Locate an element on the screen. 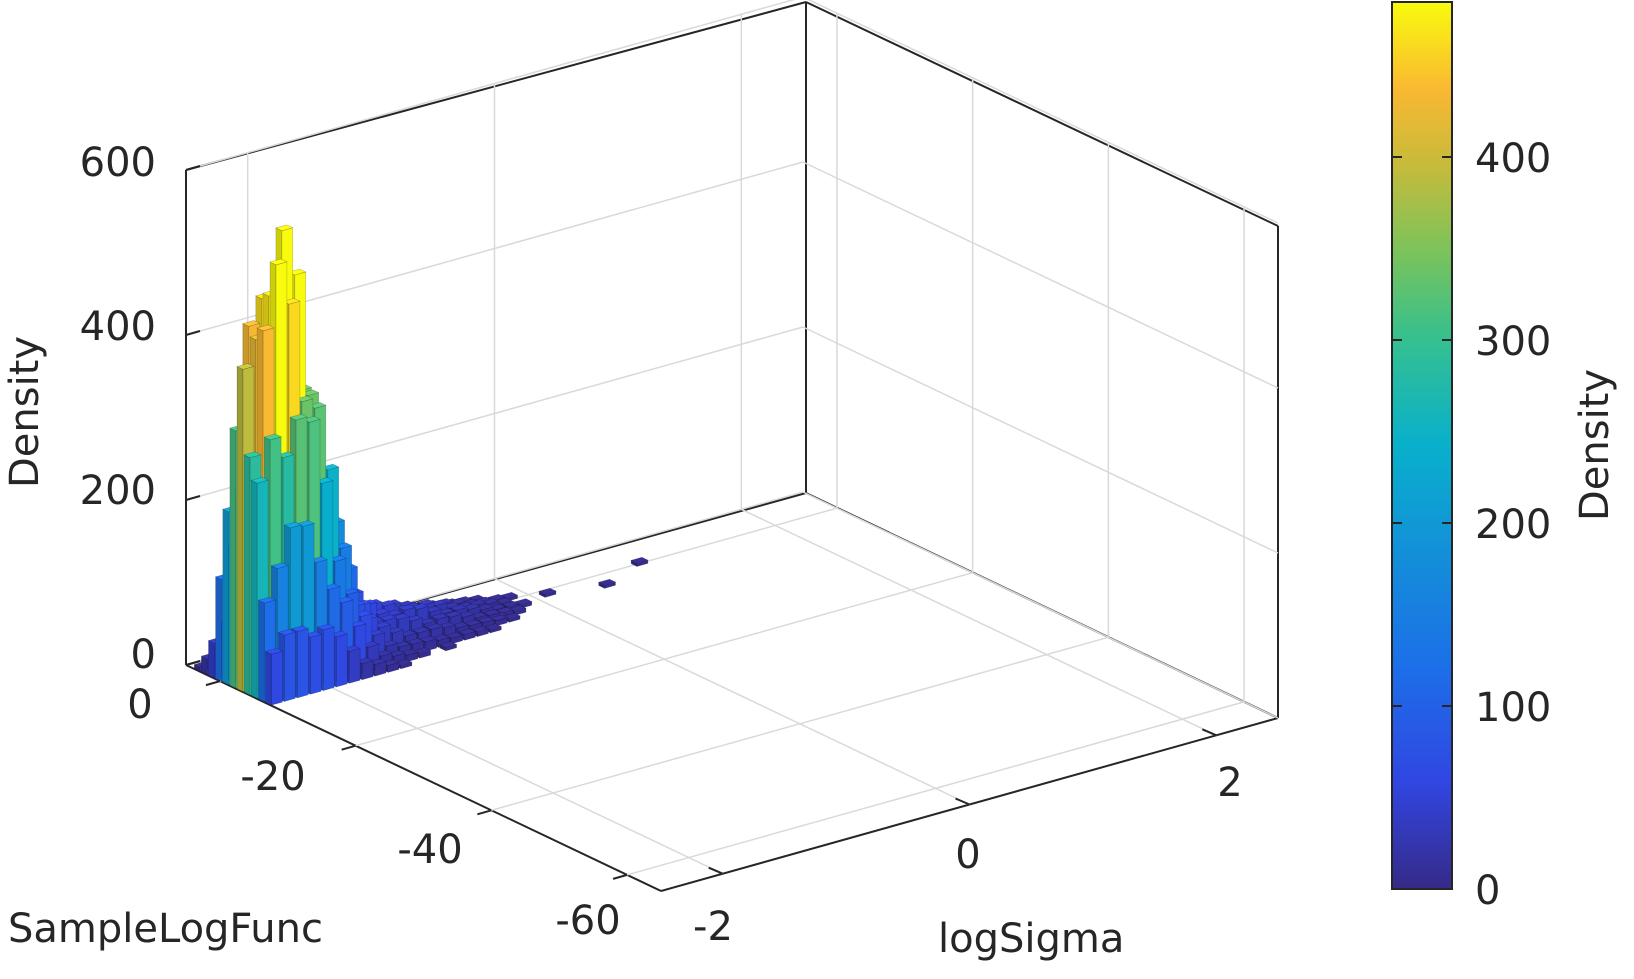 This screenshot has height=979, width=1634. colorbar-tick-label: 200 is located at coordinates (1513, 525).